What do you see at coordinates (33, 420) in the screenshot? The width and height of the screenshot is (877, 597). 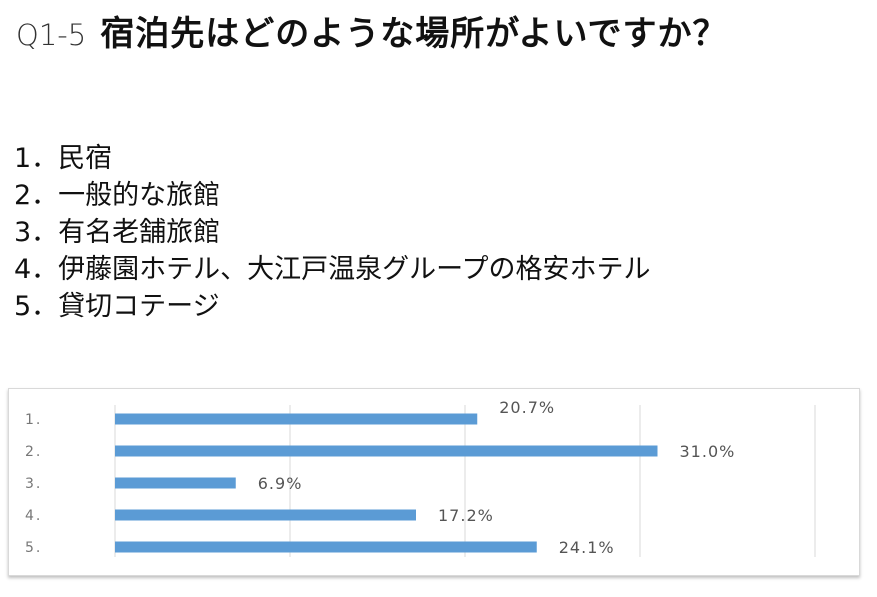 I see `category-label: 1.` at bounding box center [33, 420].